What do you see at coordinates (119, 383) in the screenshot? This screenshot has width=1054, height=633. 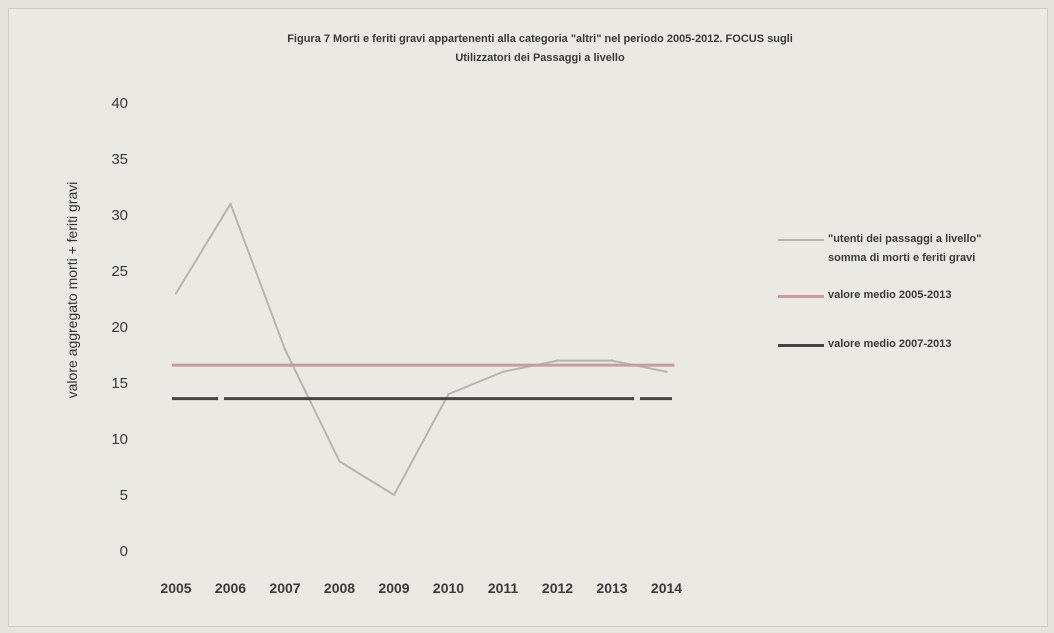 I see `y-tick-label-15: 15` at bounding box center [119, 383].